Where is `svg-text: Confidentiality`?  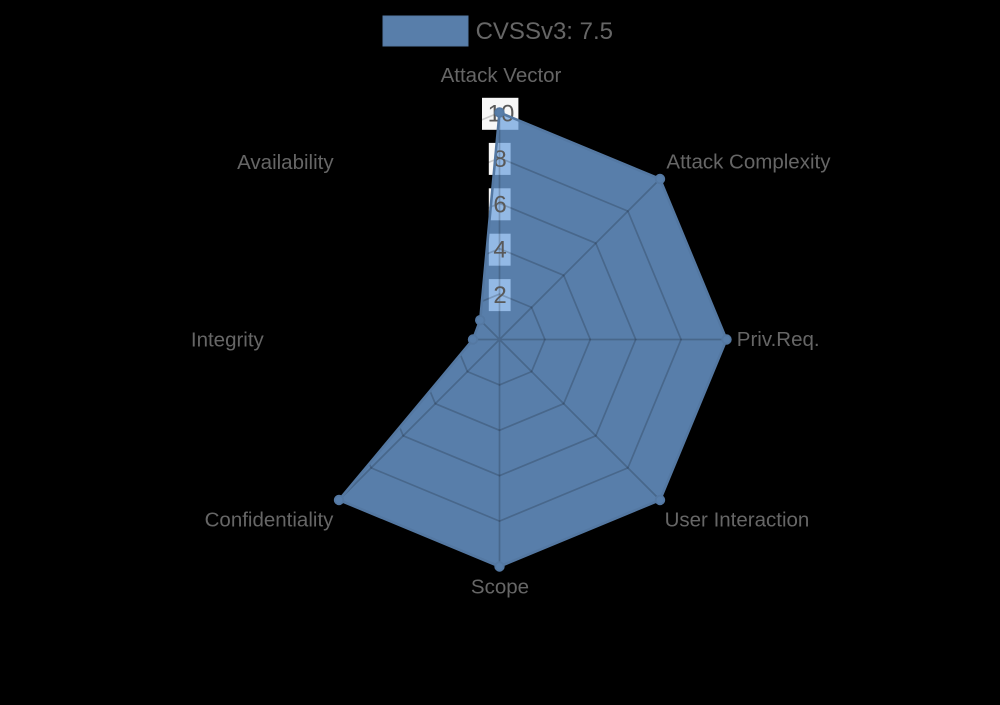
svg-text: Confidentiality is located at coordinates (270, 520).